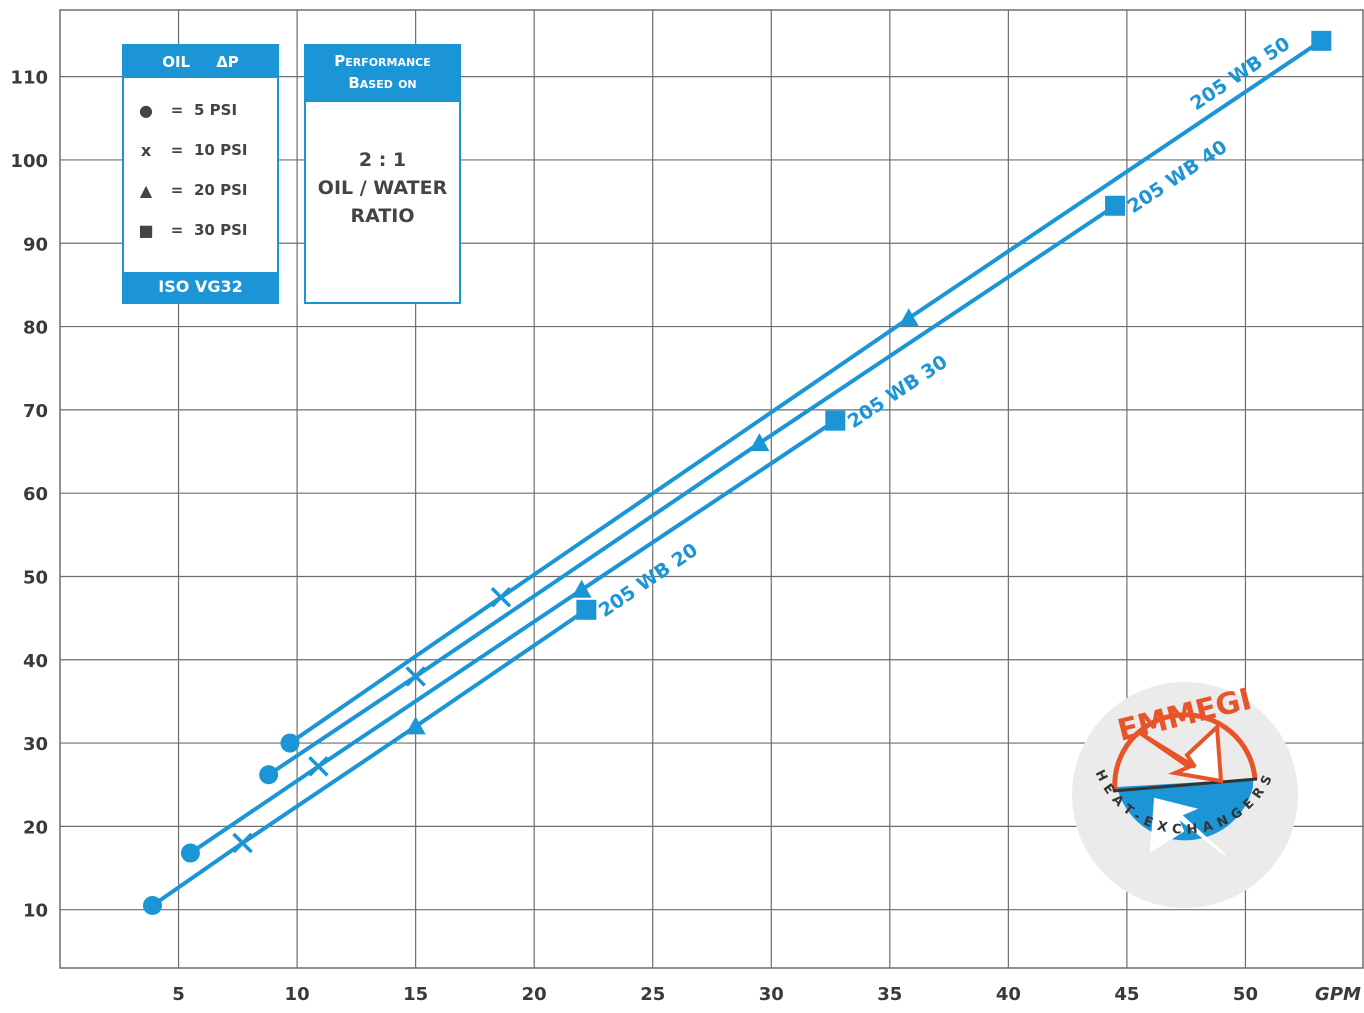  I want to click on y-tick-label: 100, so click(29, 161).